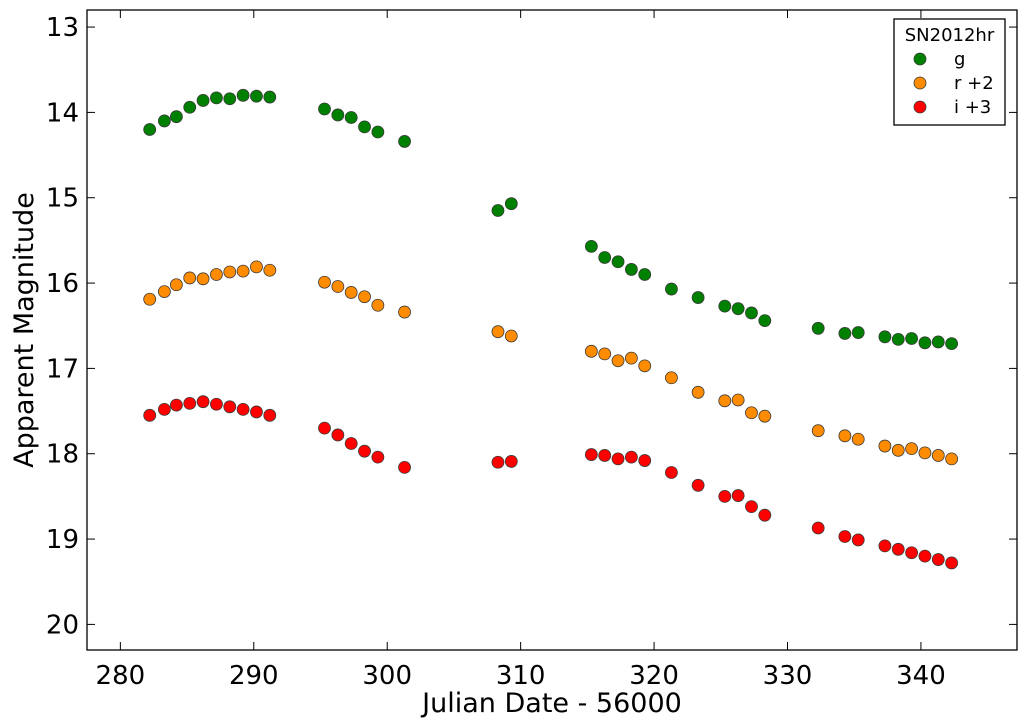 Image resolution: width=1025 pixels, height=728 pixels. I want to click on y-tick-label: 20, so click(62, 625).